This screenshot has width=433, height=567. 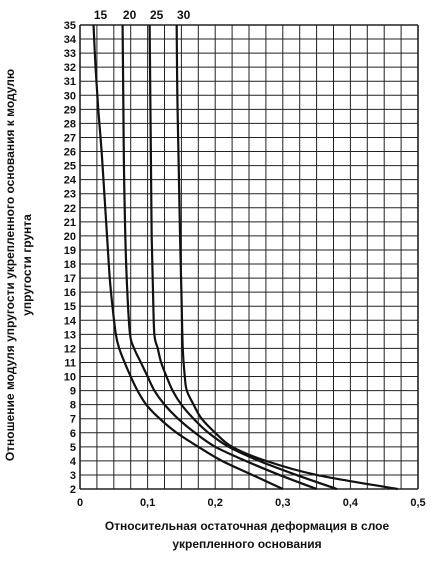 I want to click on y-tick-label: 33, so click(x=70, y=54).